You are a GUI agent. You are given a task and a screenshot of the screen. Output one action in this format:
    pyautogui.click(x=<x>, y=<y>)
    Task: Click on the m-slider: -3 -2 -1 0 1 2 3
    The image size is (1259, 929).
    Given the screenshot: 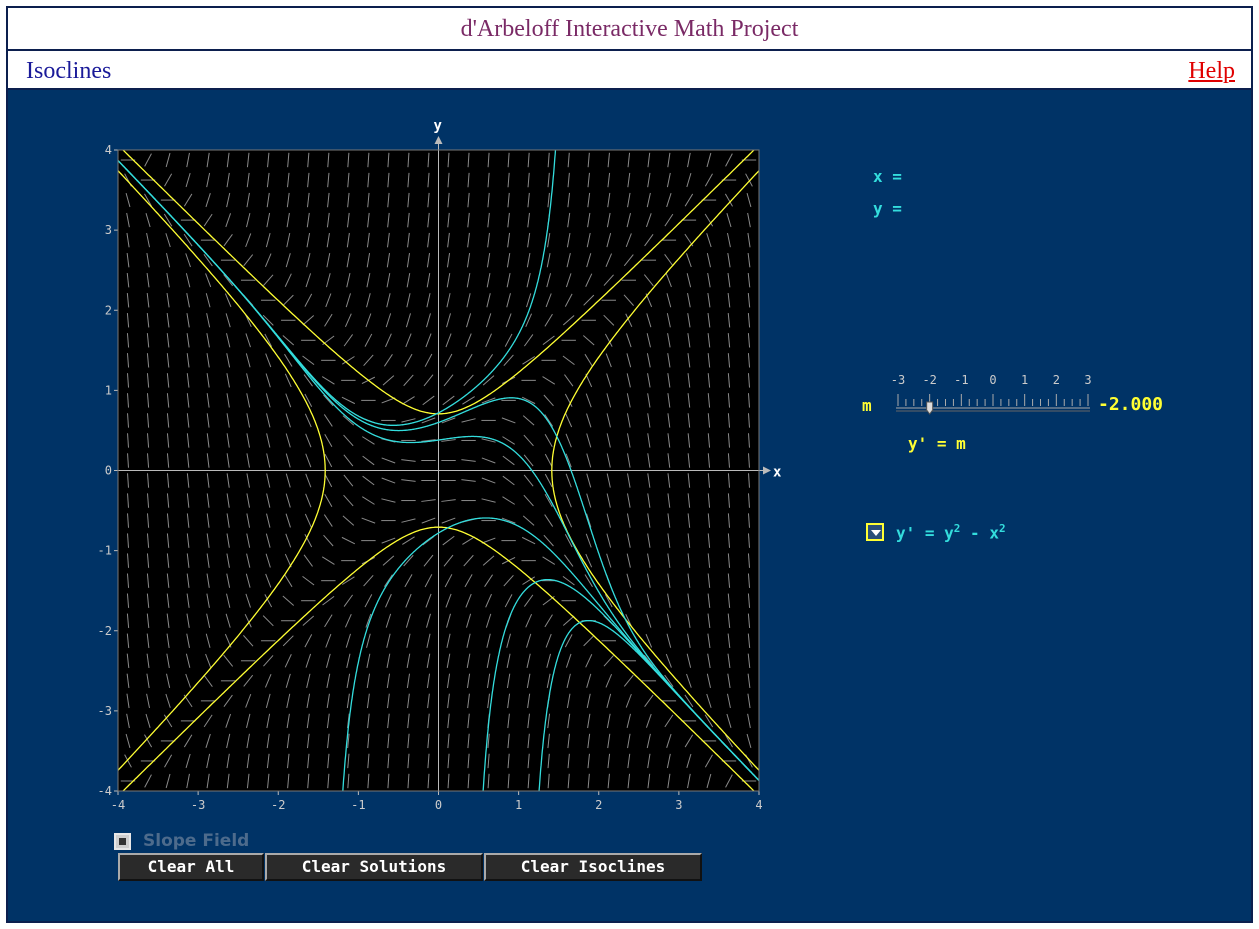 What is the action you would take?
    pyautogui.click(x=977, y=394)
    